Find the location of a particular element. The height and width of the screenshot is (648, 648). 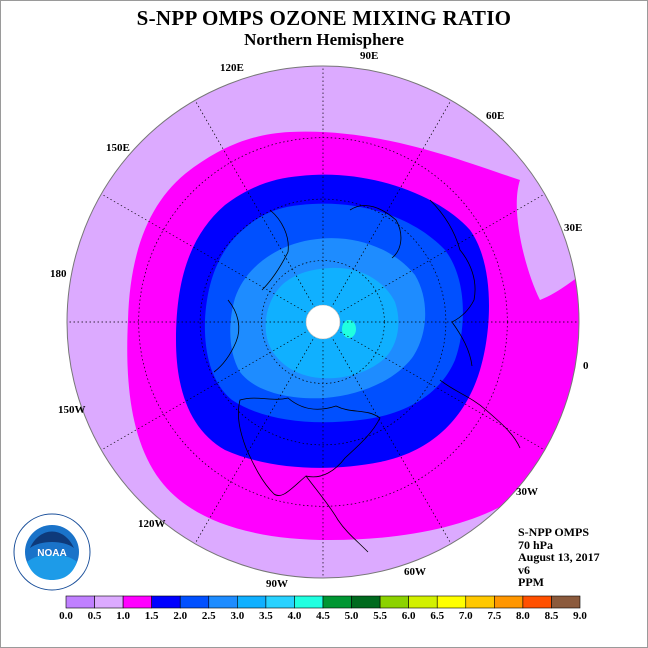

map-subtitle: Northern Hemisphere is located at coordinates (324, 39).